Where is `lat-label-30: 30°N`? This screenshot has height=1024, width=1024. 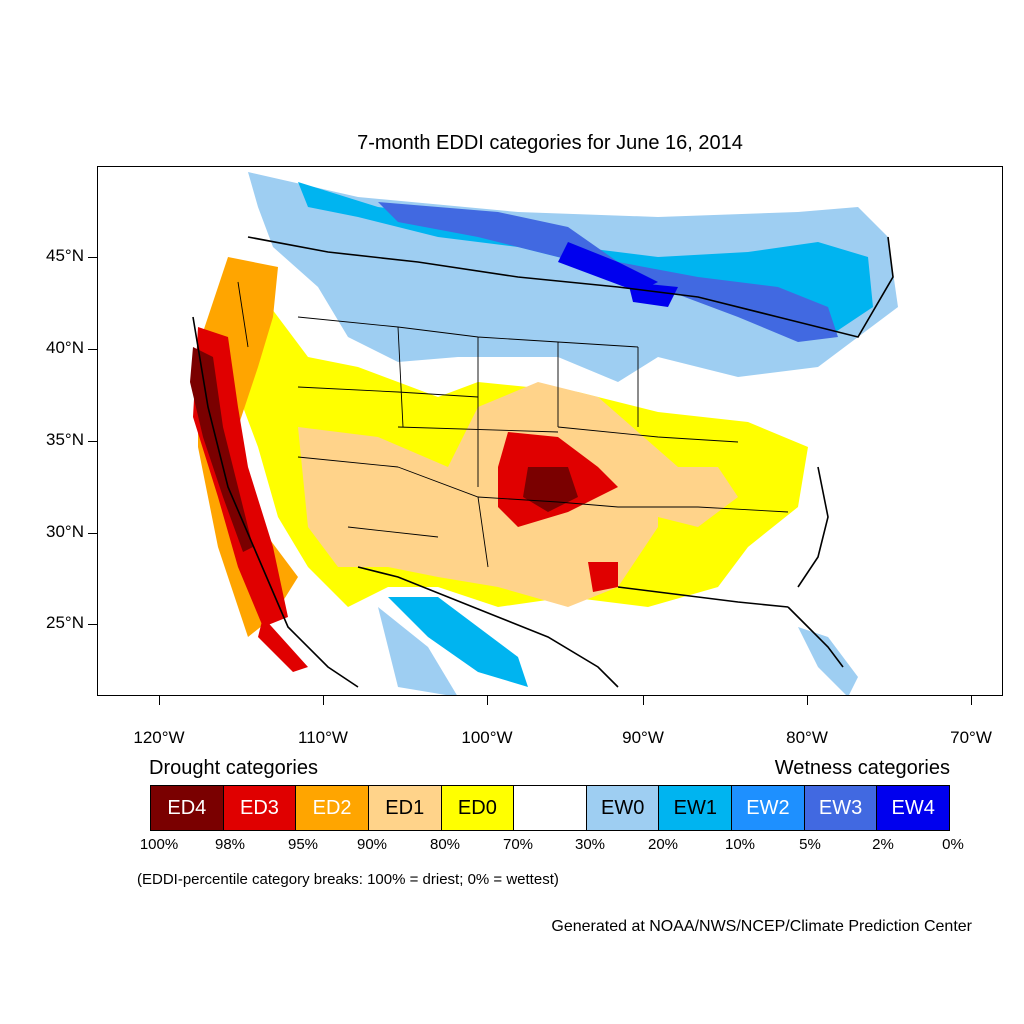 lat-label-30: 30°N is located at coordinates (65, 531).